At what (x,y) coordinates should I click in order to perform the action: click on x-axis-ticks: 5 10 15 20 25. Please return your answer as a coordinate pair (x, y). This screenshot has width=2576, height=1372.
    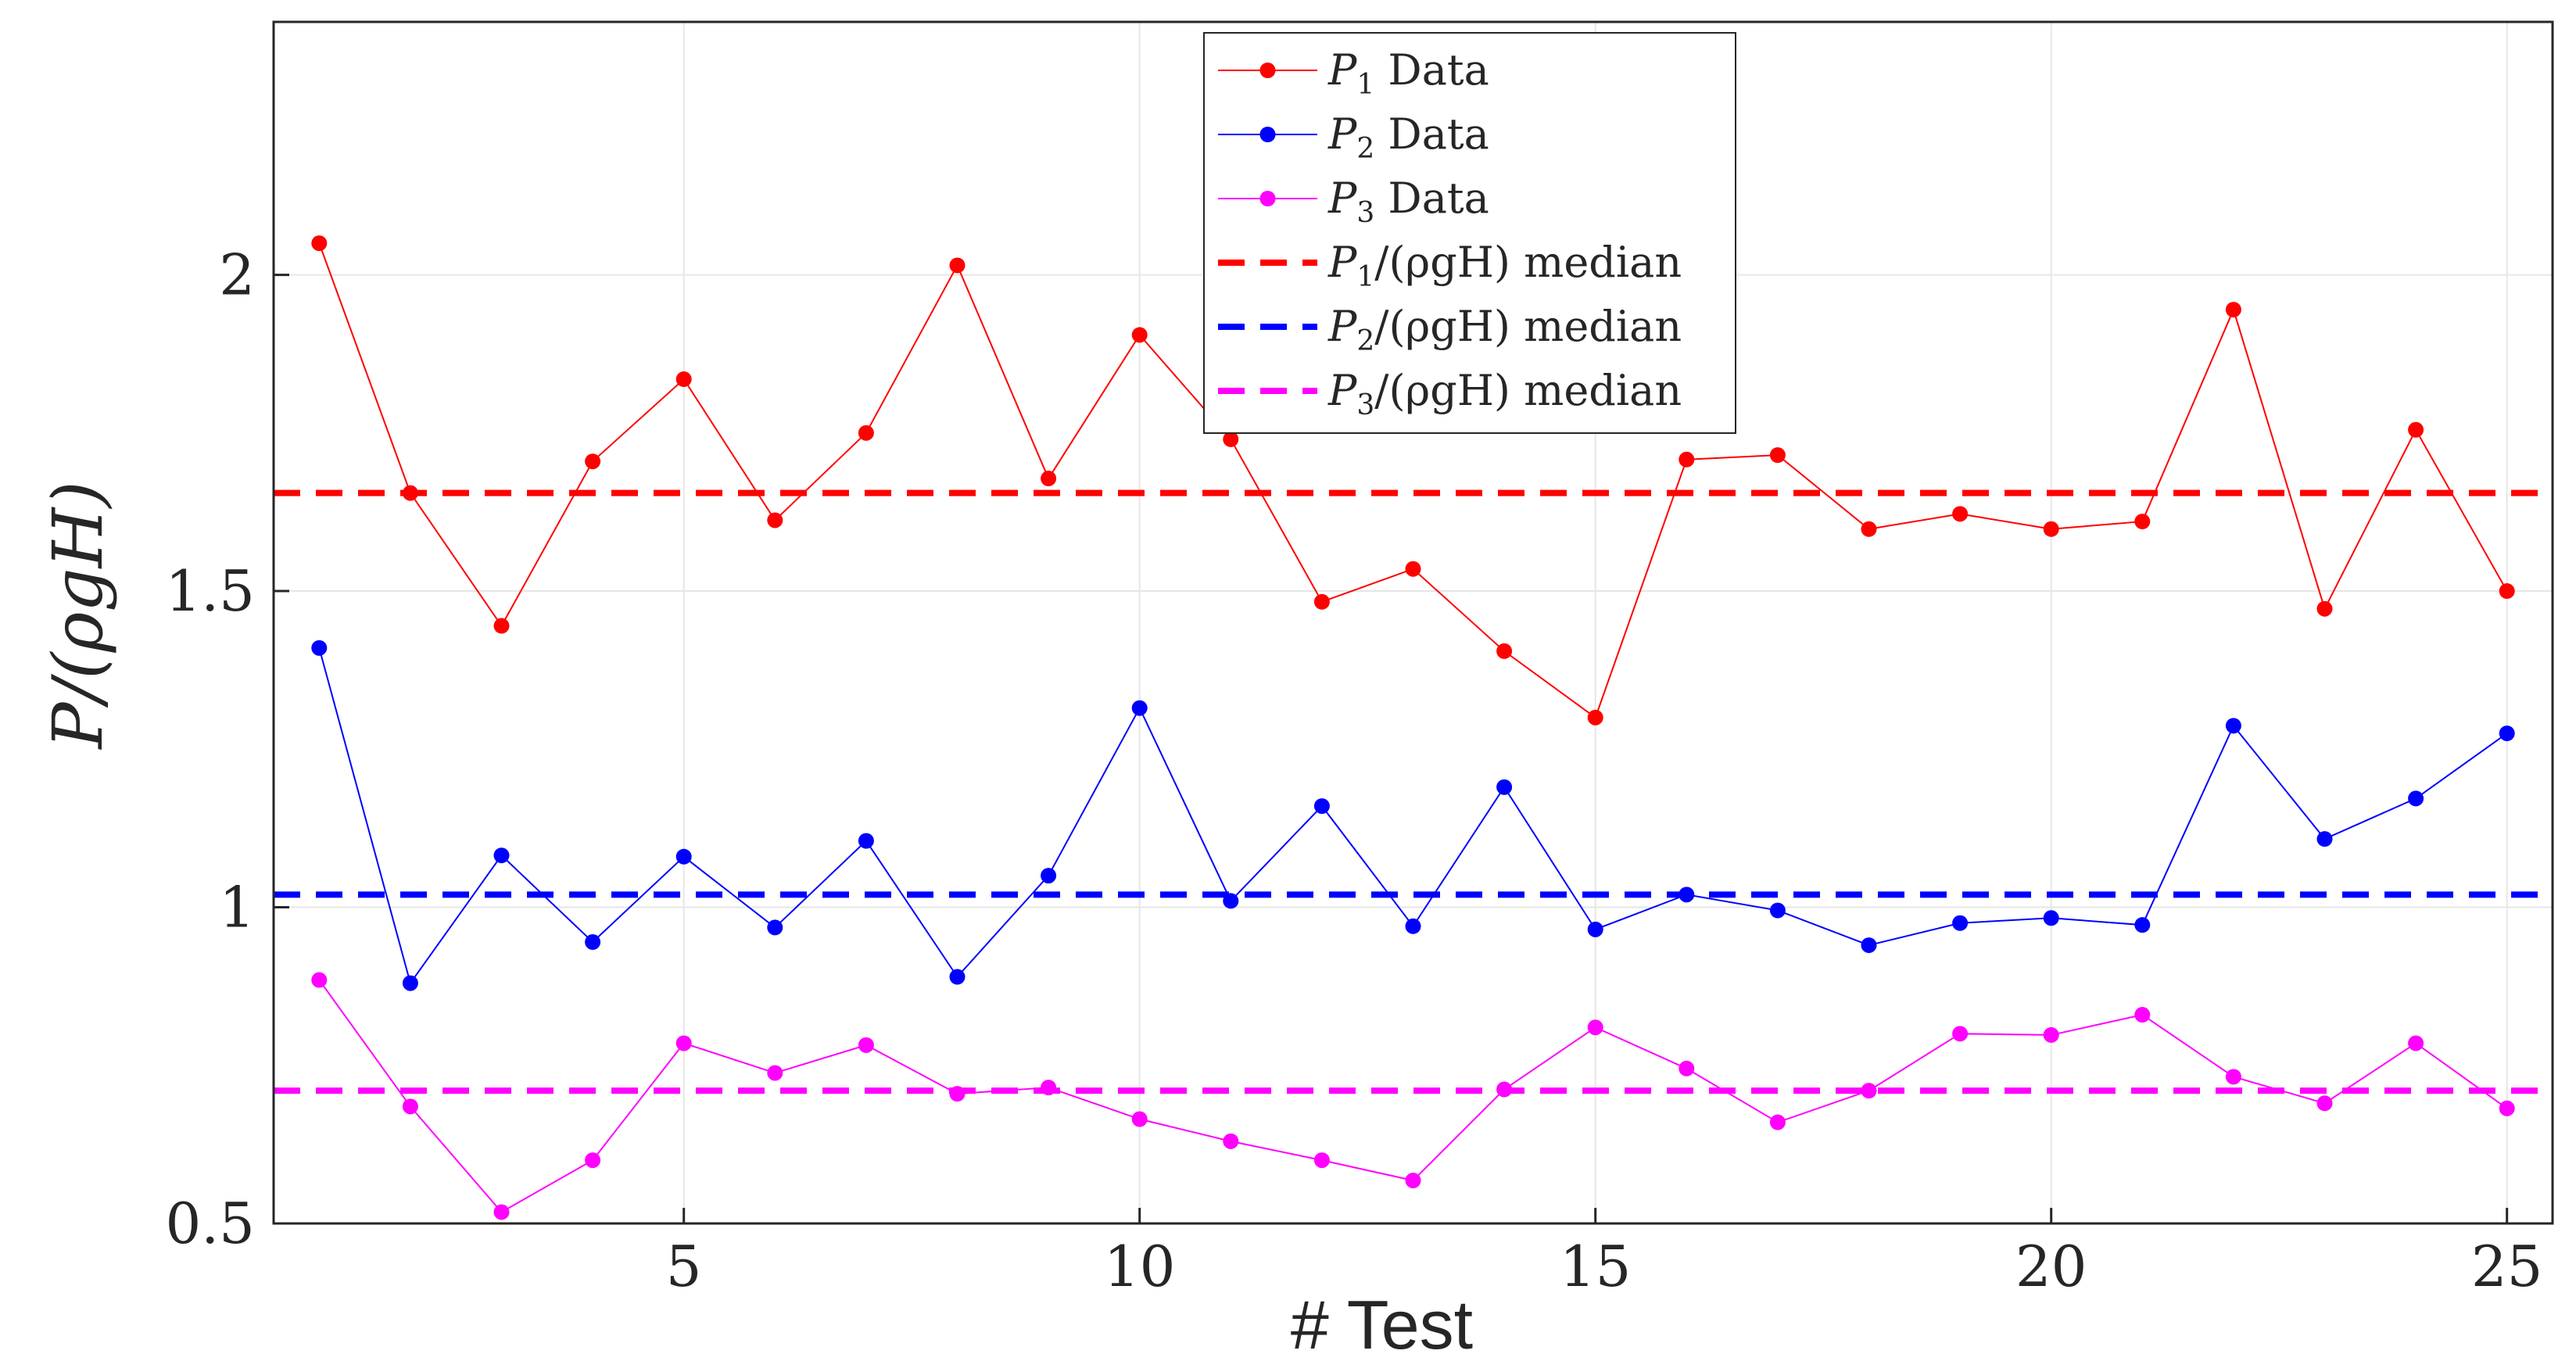
    Looking at the image, I should click on (1604, 1254).